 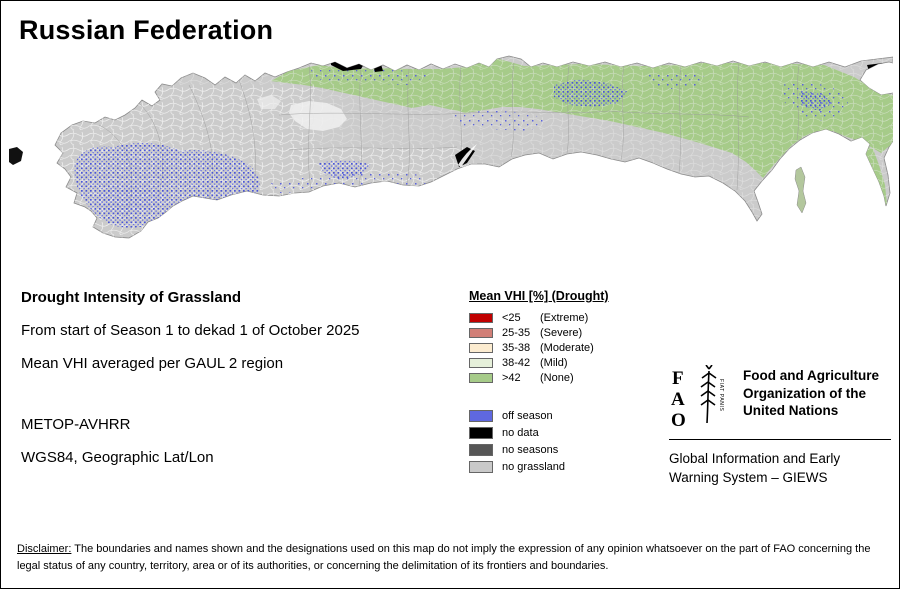 I want to click on legend-value: 35-38, so click(x=516, y=347).